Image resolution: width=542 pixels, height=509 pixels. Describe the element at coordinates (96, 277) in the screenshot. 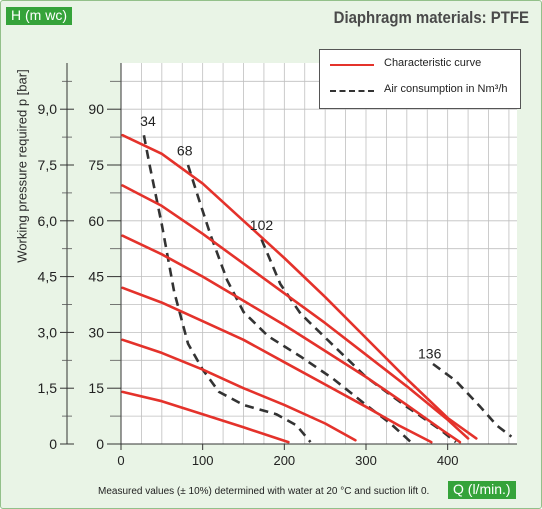

I see `h-tick-label: 45` at that location.